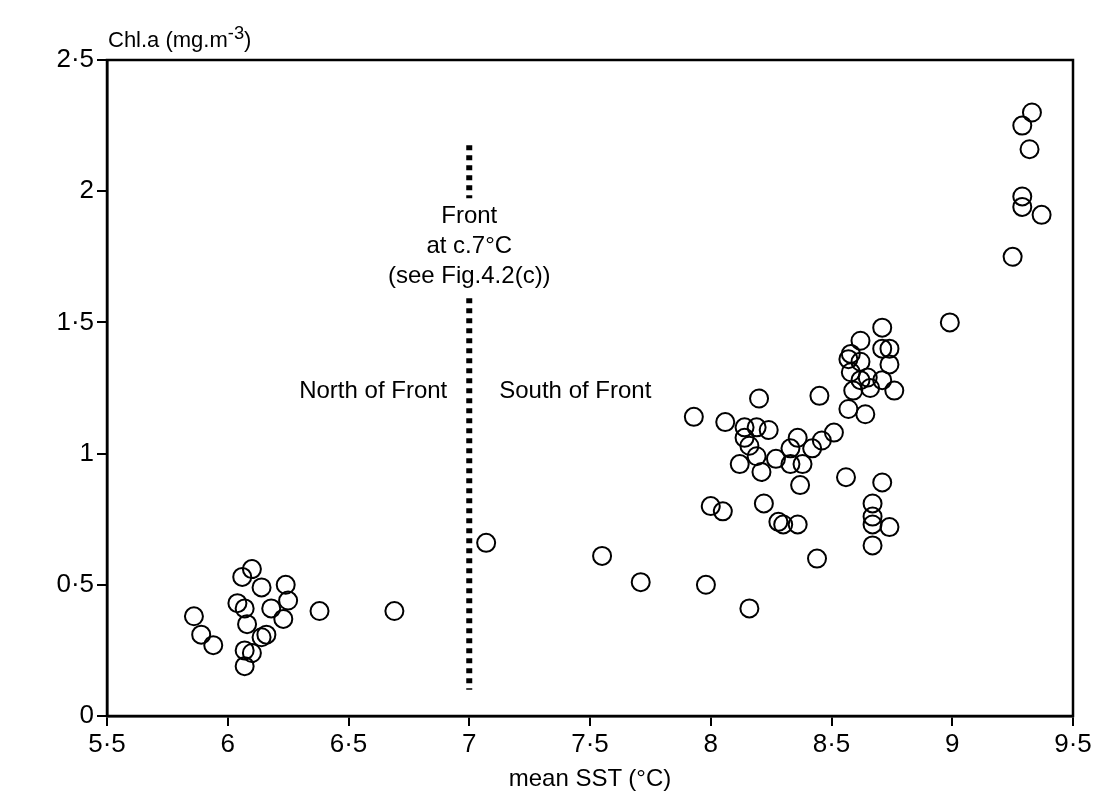 This screenshot has width=1095, height=798. I want to click on x-tick-label: 7, so click(469, 742).